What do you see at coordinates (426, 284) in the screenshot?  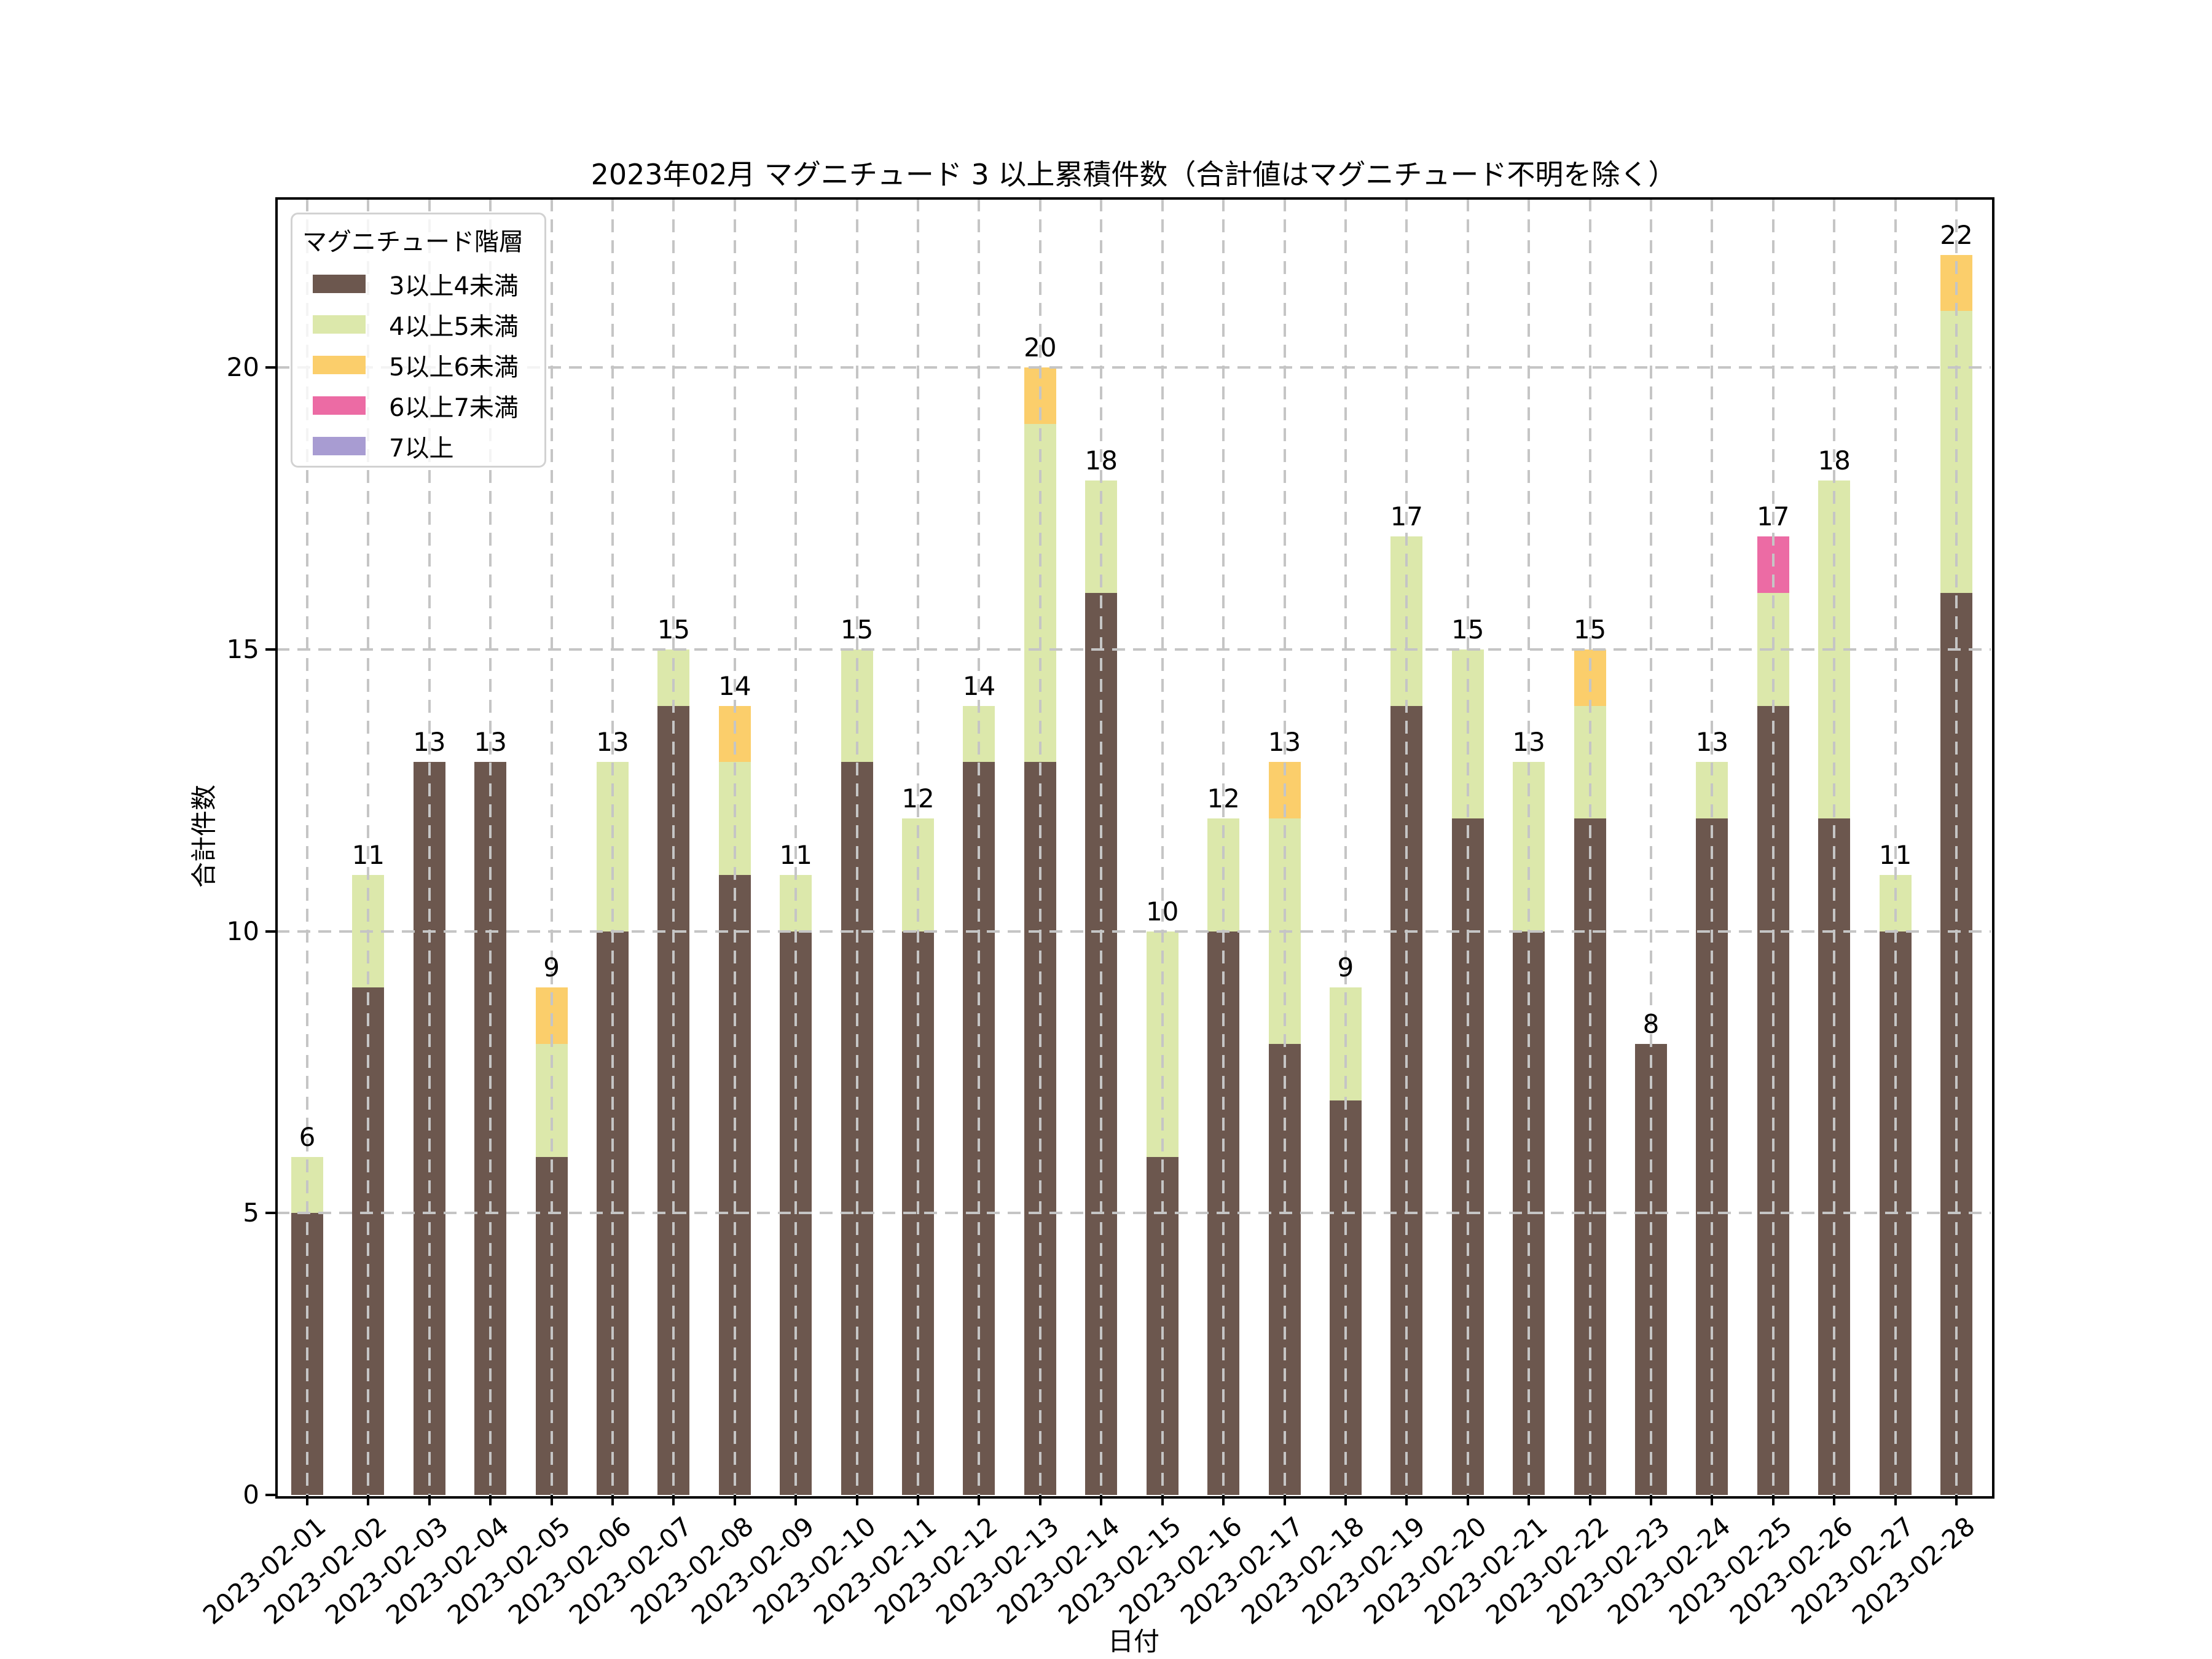 I see `legend-item: 3以上4未満` at bounding box center [426, 284].